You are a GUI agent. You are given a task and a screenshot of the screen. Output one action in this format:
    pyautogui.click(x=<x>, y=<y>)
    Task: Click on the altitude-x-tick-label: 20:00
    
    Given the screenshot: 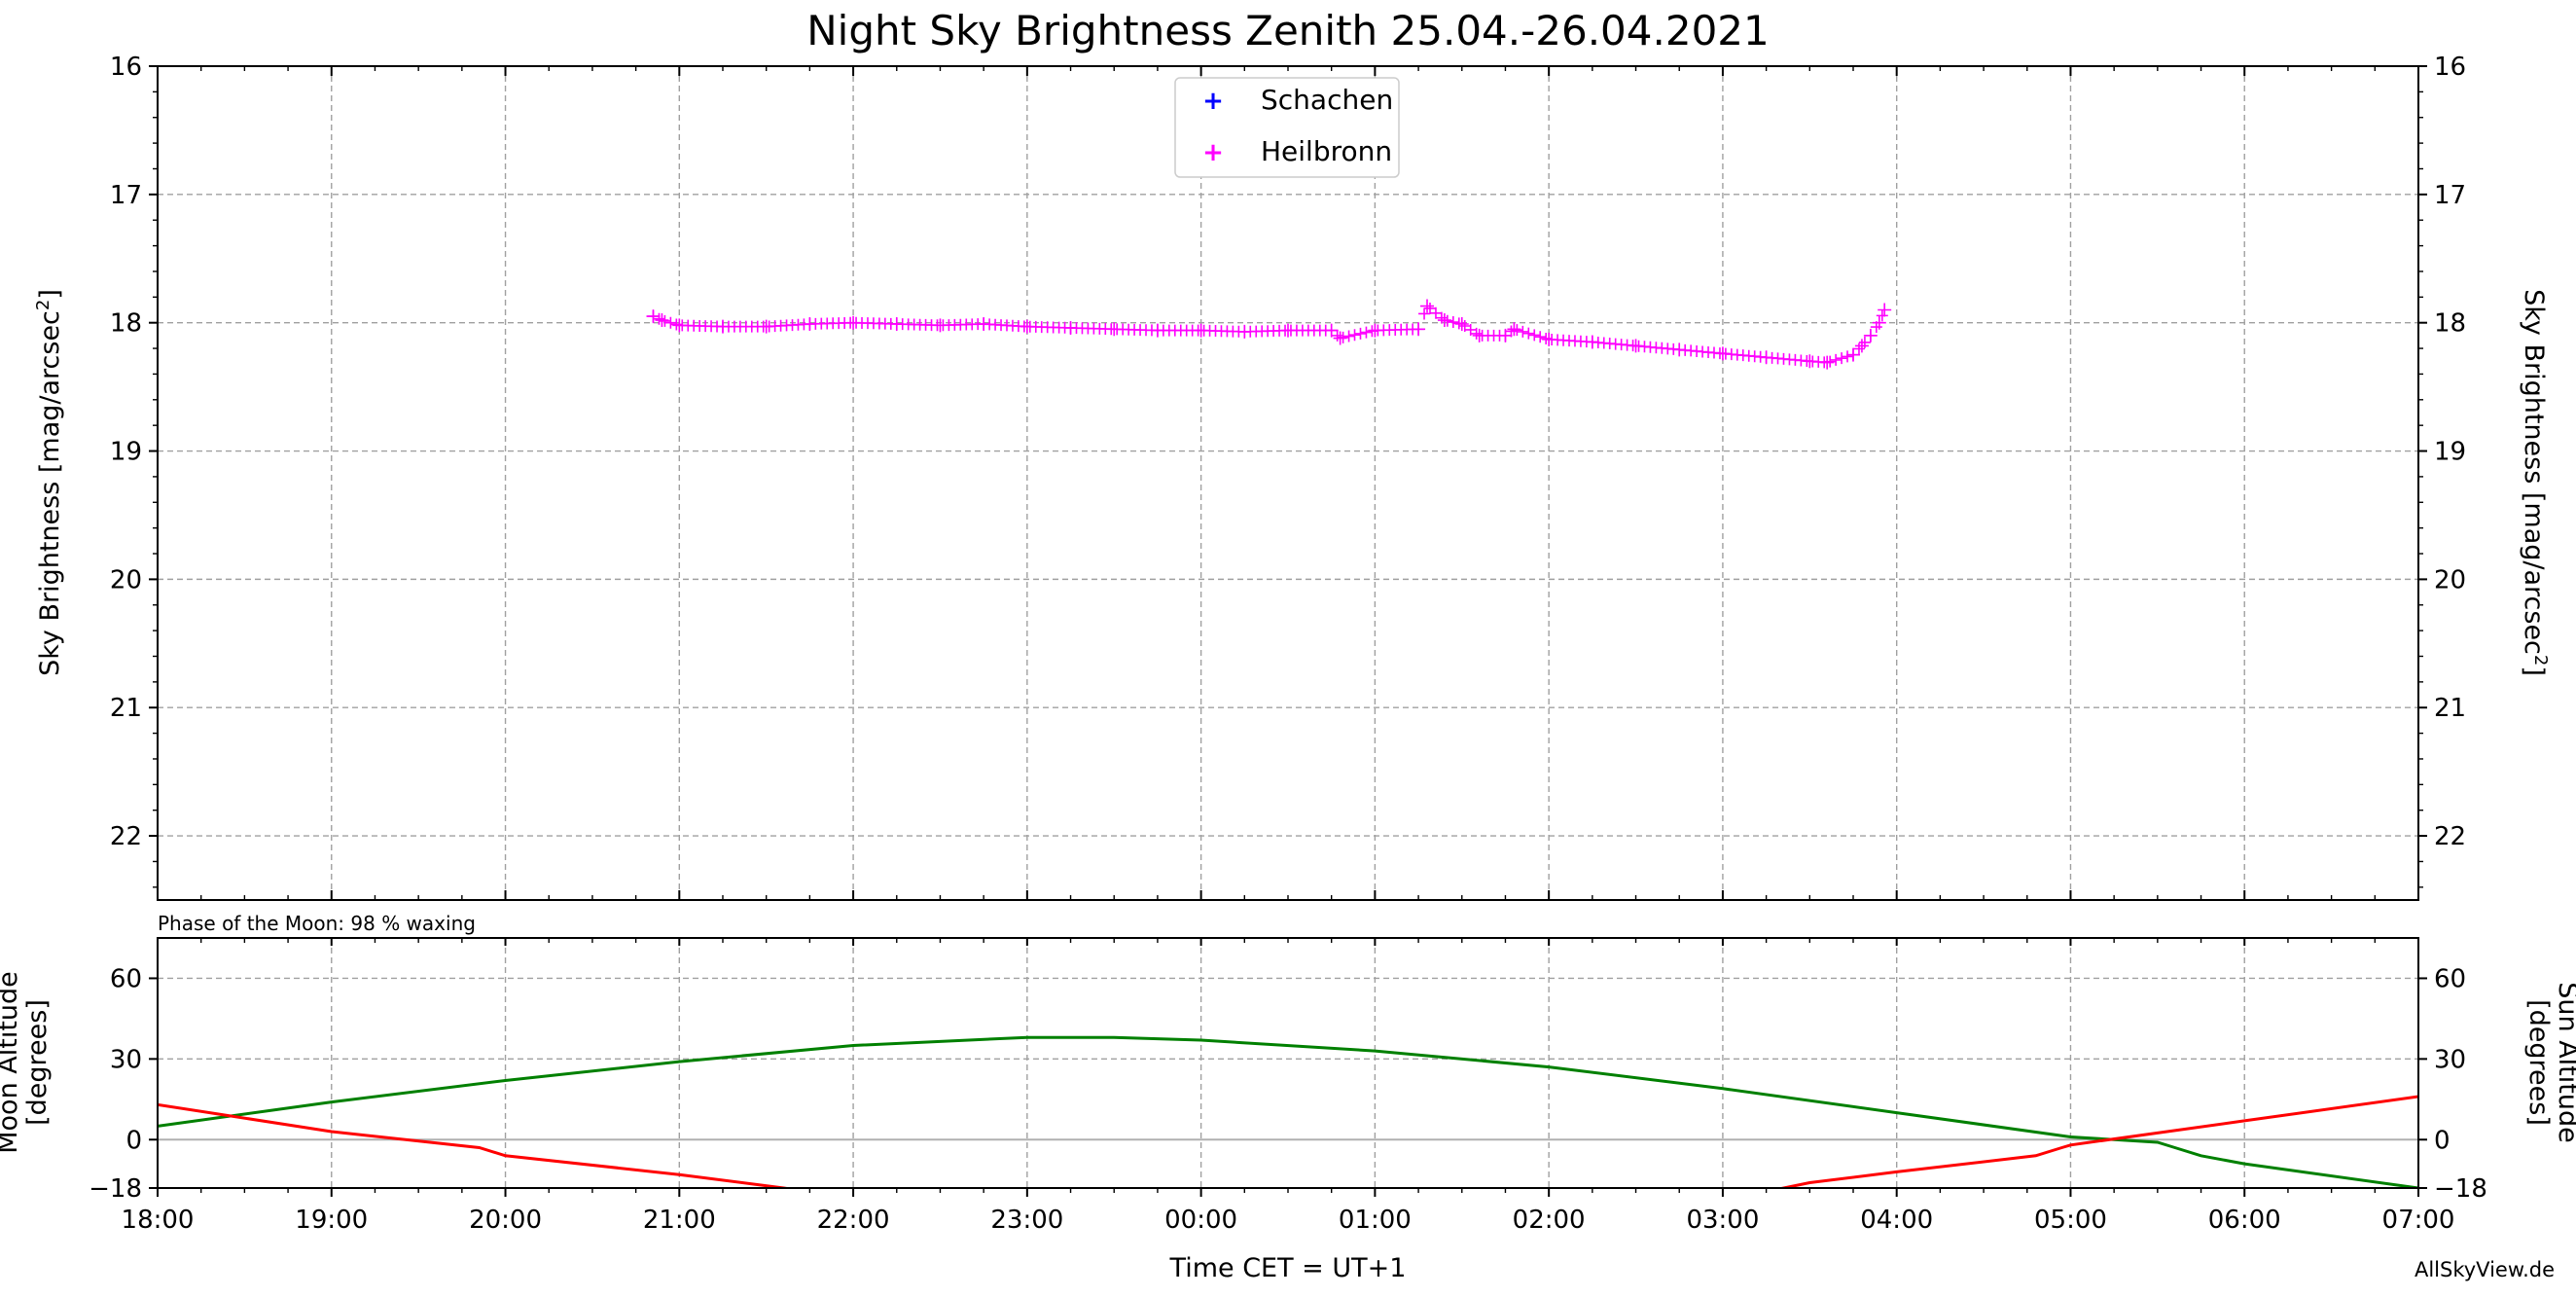 What is the action you would take?
    pyautogui.click(x=505, y=1220)
    